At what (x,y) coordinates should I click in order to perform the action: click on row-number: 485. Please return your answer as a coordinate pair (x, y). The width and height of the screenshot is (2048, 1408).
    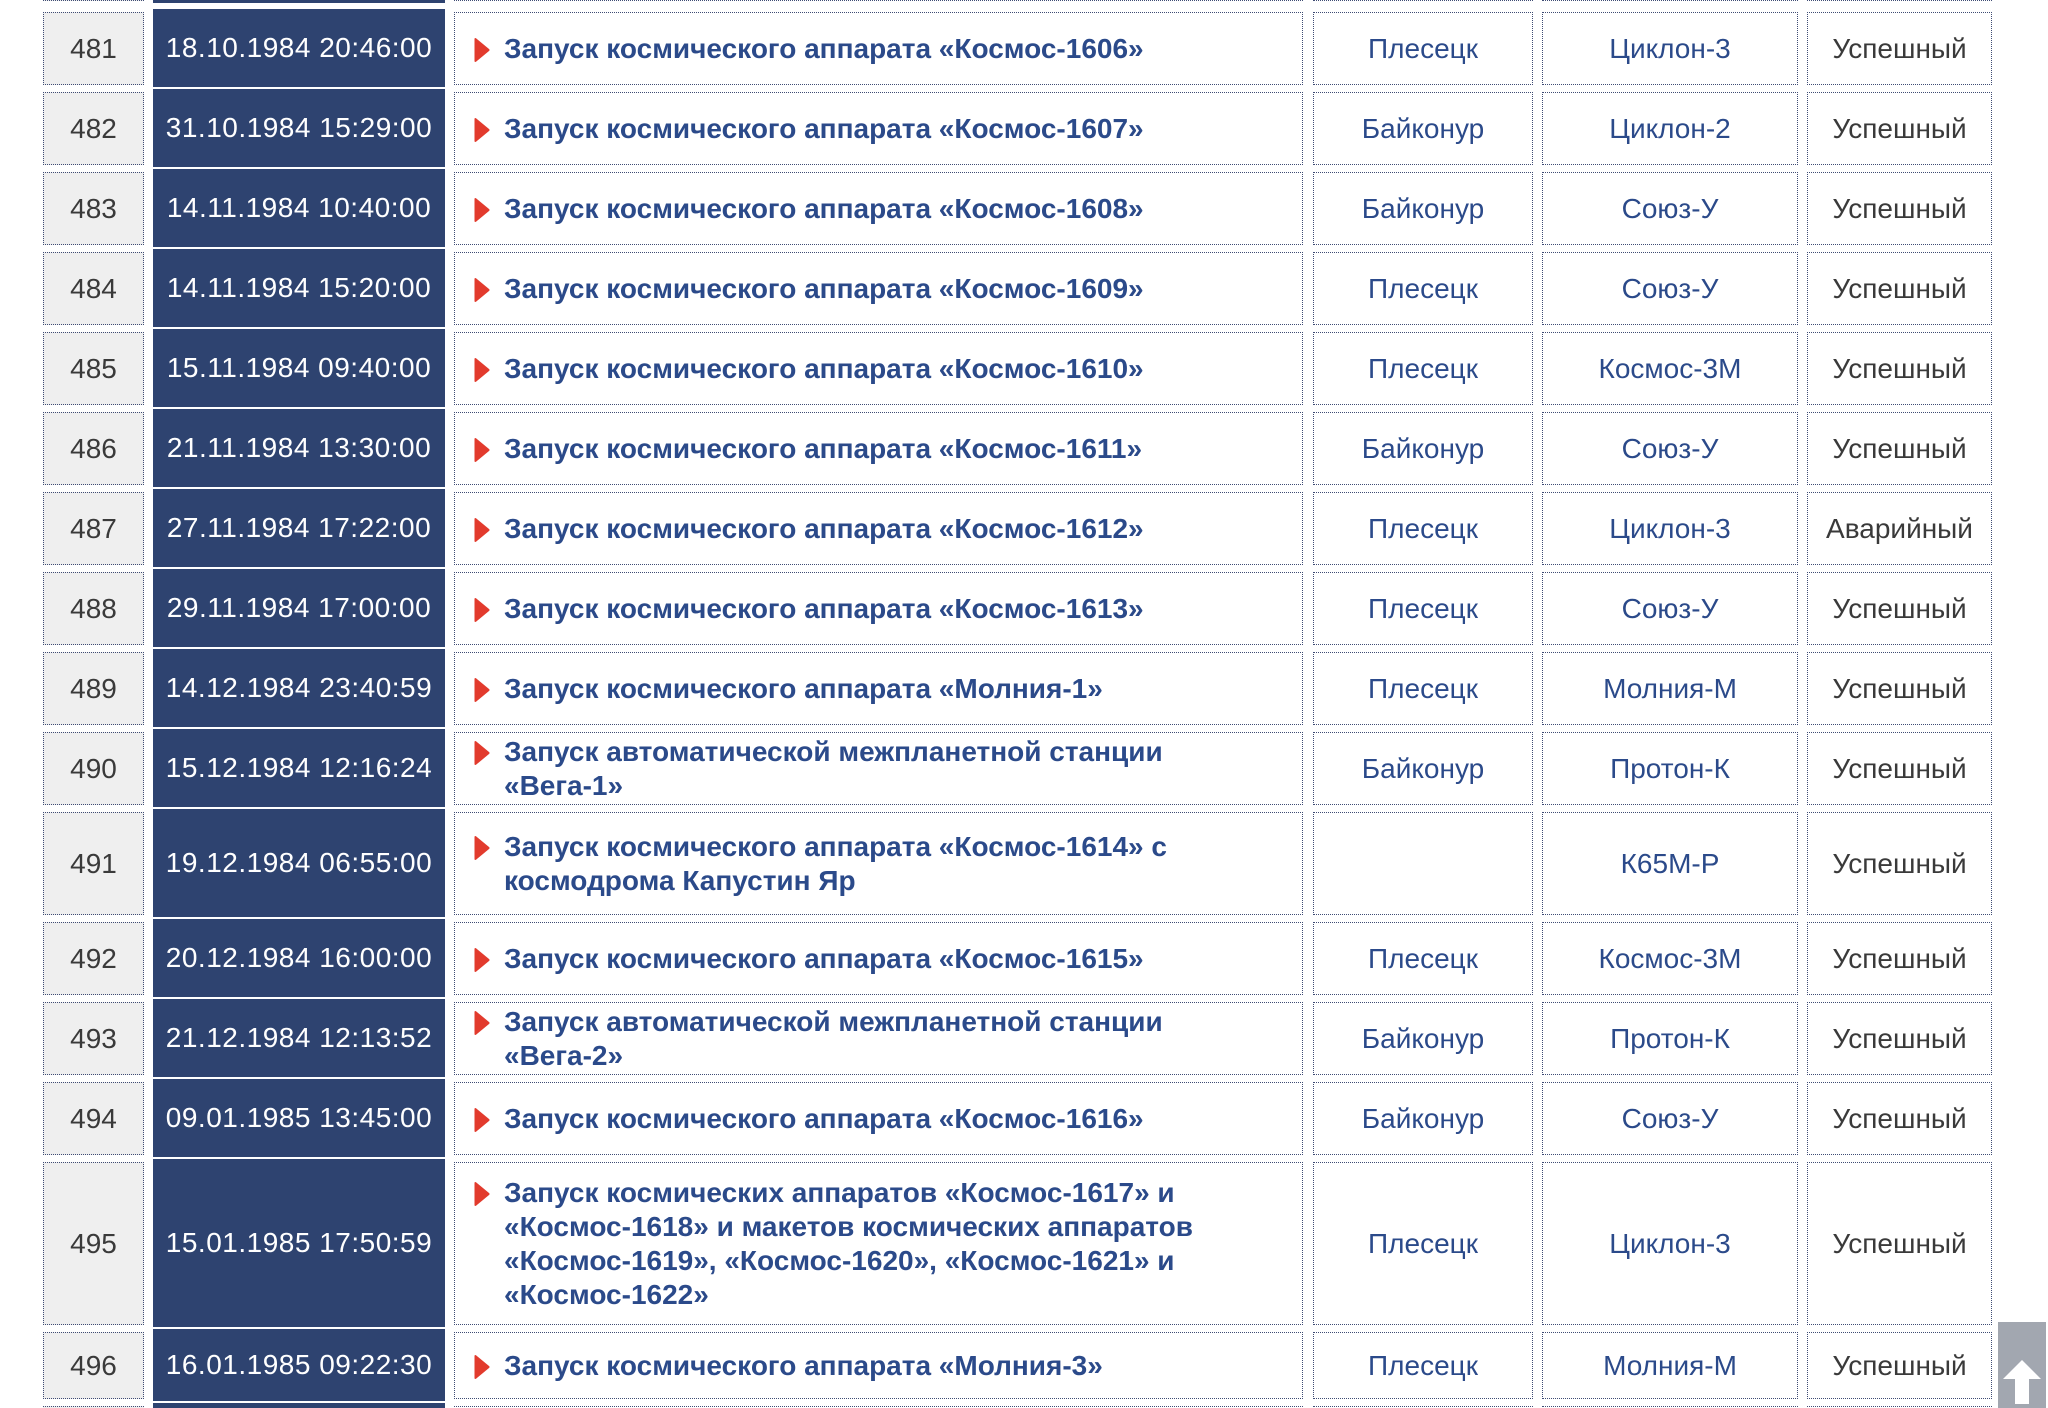
    Looking at the image, I should click on (93, 368).